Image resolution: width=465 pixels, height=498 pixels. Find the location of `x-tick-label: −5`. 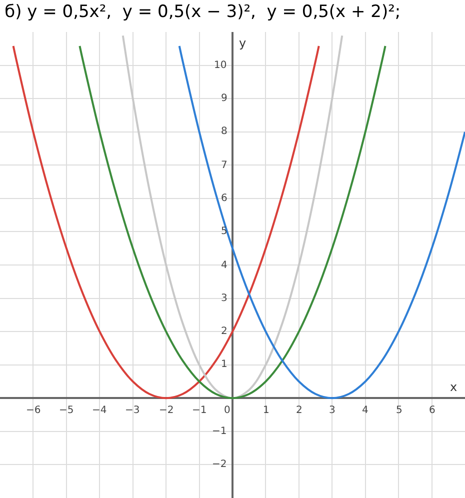

x-tick-label: −5 is located at coordinates (66, 410).